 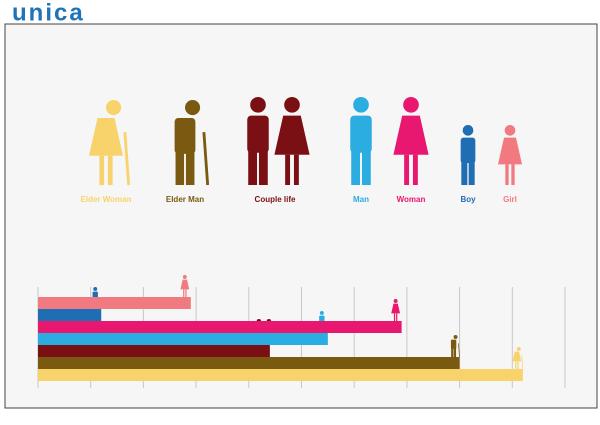 What do you see at coordinates (510, 199) in the screenshot?
I see `legend-label: Girl` at bounding box center [510, 199].